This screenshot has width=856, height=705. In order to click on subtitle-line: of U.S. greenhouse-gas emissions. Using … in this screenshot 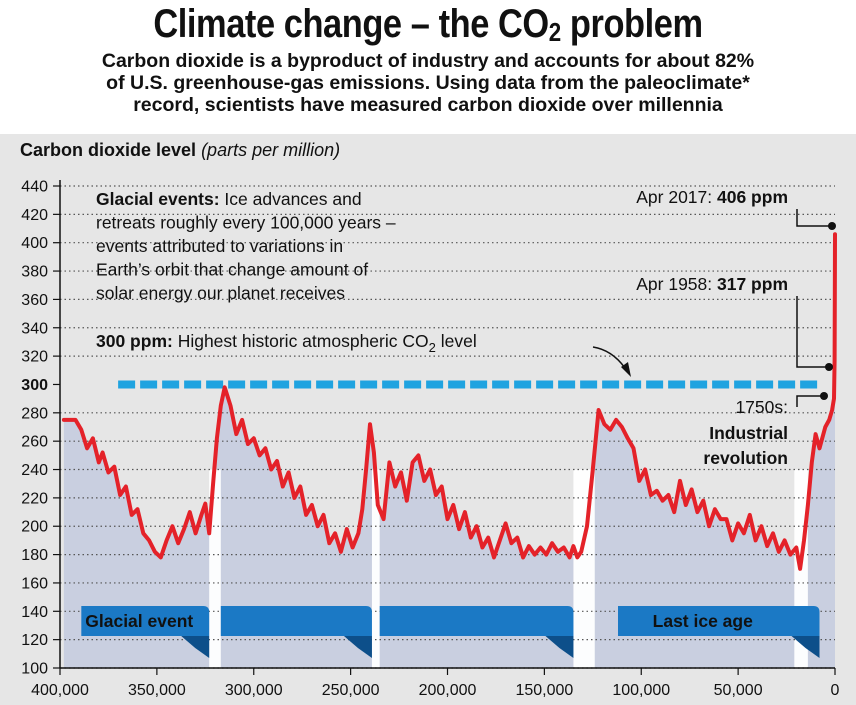, I will do `click(428, 83)`.